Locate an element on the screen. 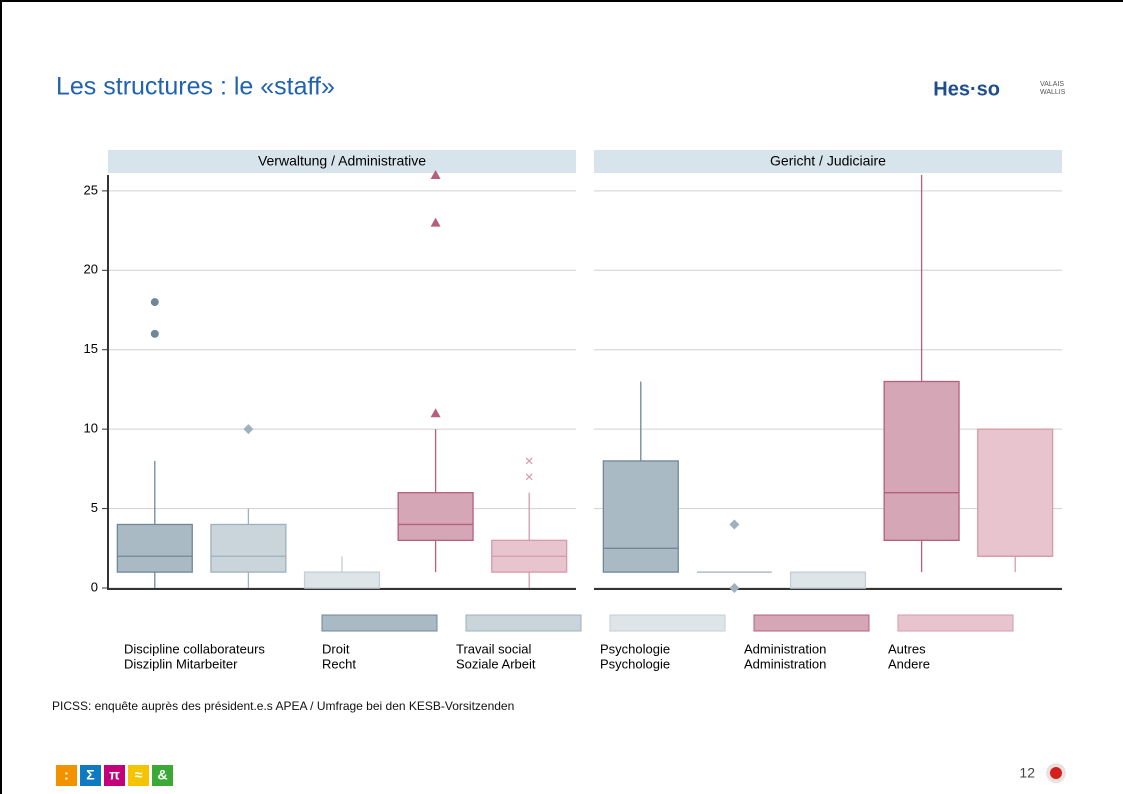 The height and width of the screenshot is (794, 1123). footer-icon-label: Σ is located at coordinates (90, 775).